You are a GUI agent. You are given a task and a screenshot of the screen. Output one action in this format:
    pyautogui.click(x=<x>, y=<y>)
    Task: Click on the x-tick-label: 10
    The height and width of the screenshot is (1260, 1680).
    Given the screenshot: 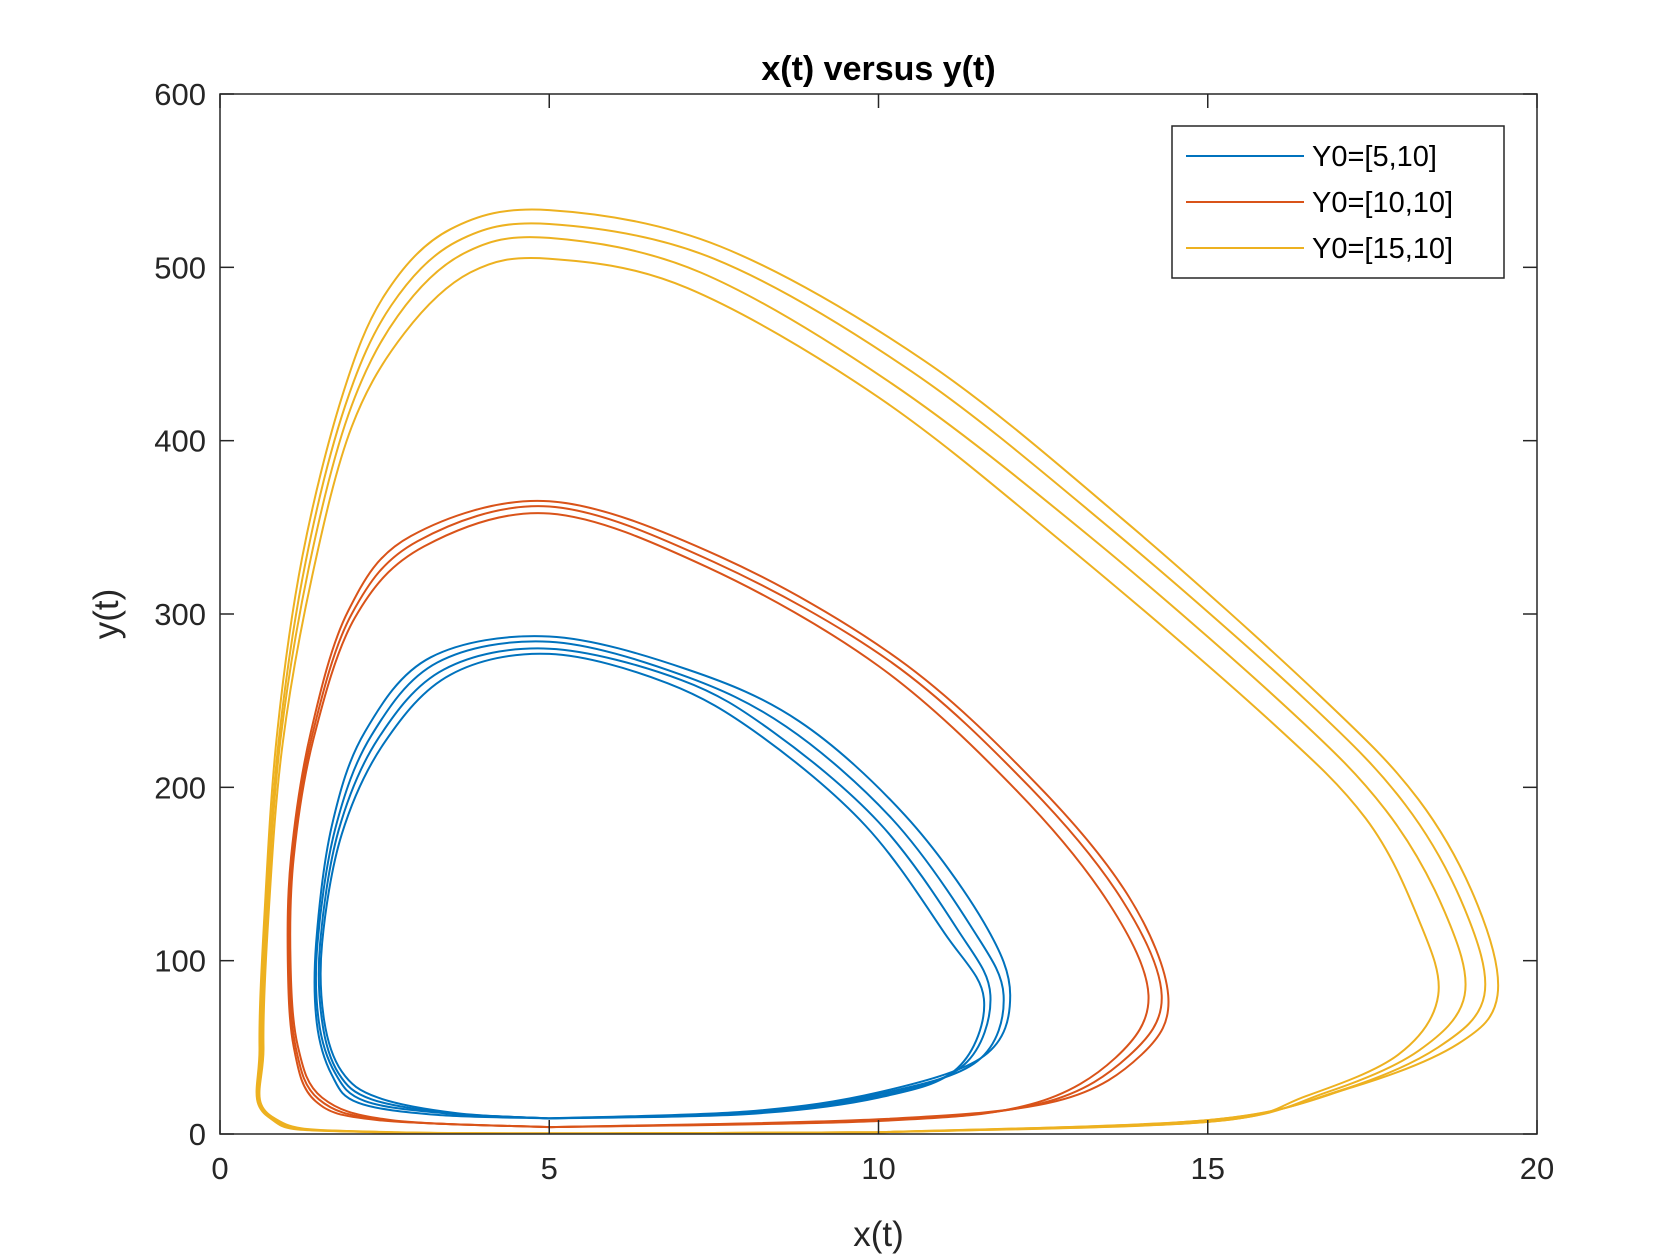 What is the action you would take?
    pyautogui.click(x=878, y=1168)
    